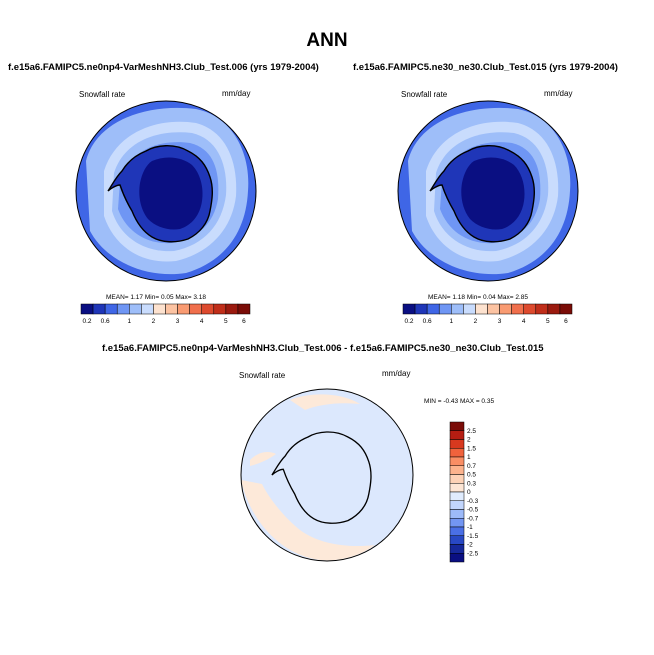 The image size is (654, 655). What do you see at coordinates (473, 518) in the screenshot?
I see `colorbar-tick-label: -0.7` at bounding box center [473, 518].